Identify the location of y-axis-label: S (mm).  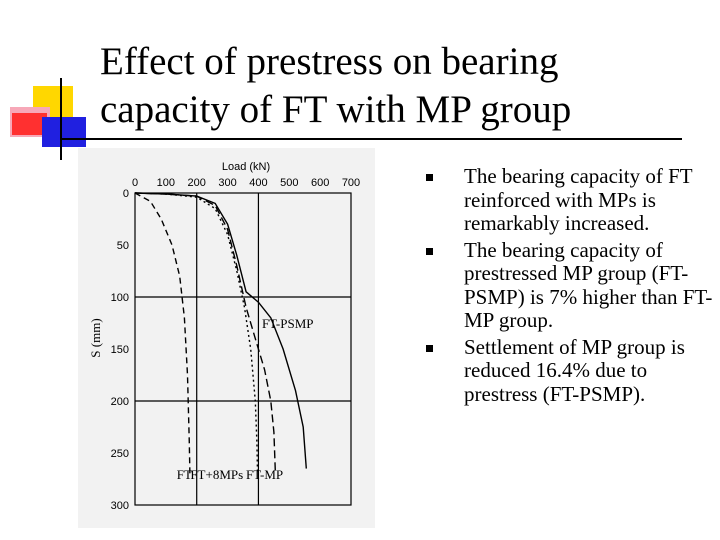
(95, 337).